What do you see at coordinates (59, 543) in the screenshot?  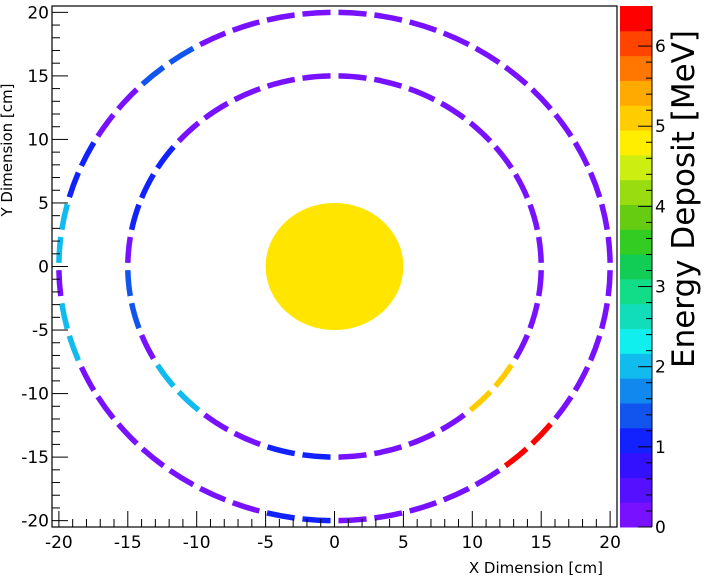 I see `x-tick-label: -20` at bounding box center [59, 543].